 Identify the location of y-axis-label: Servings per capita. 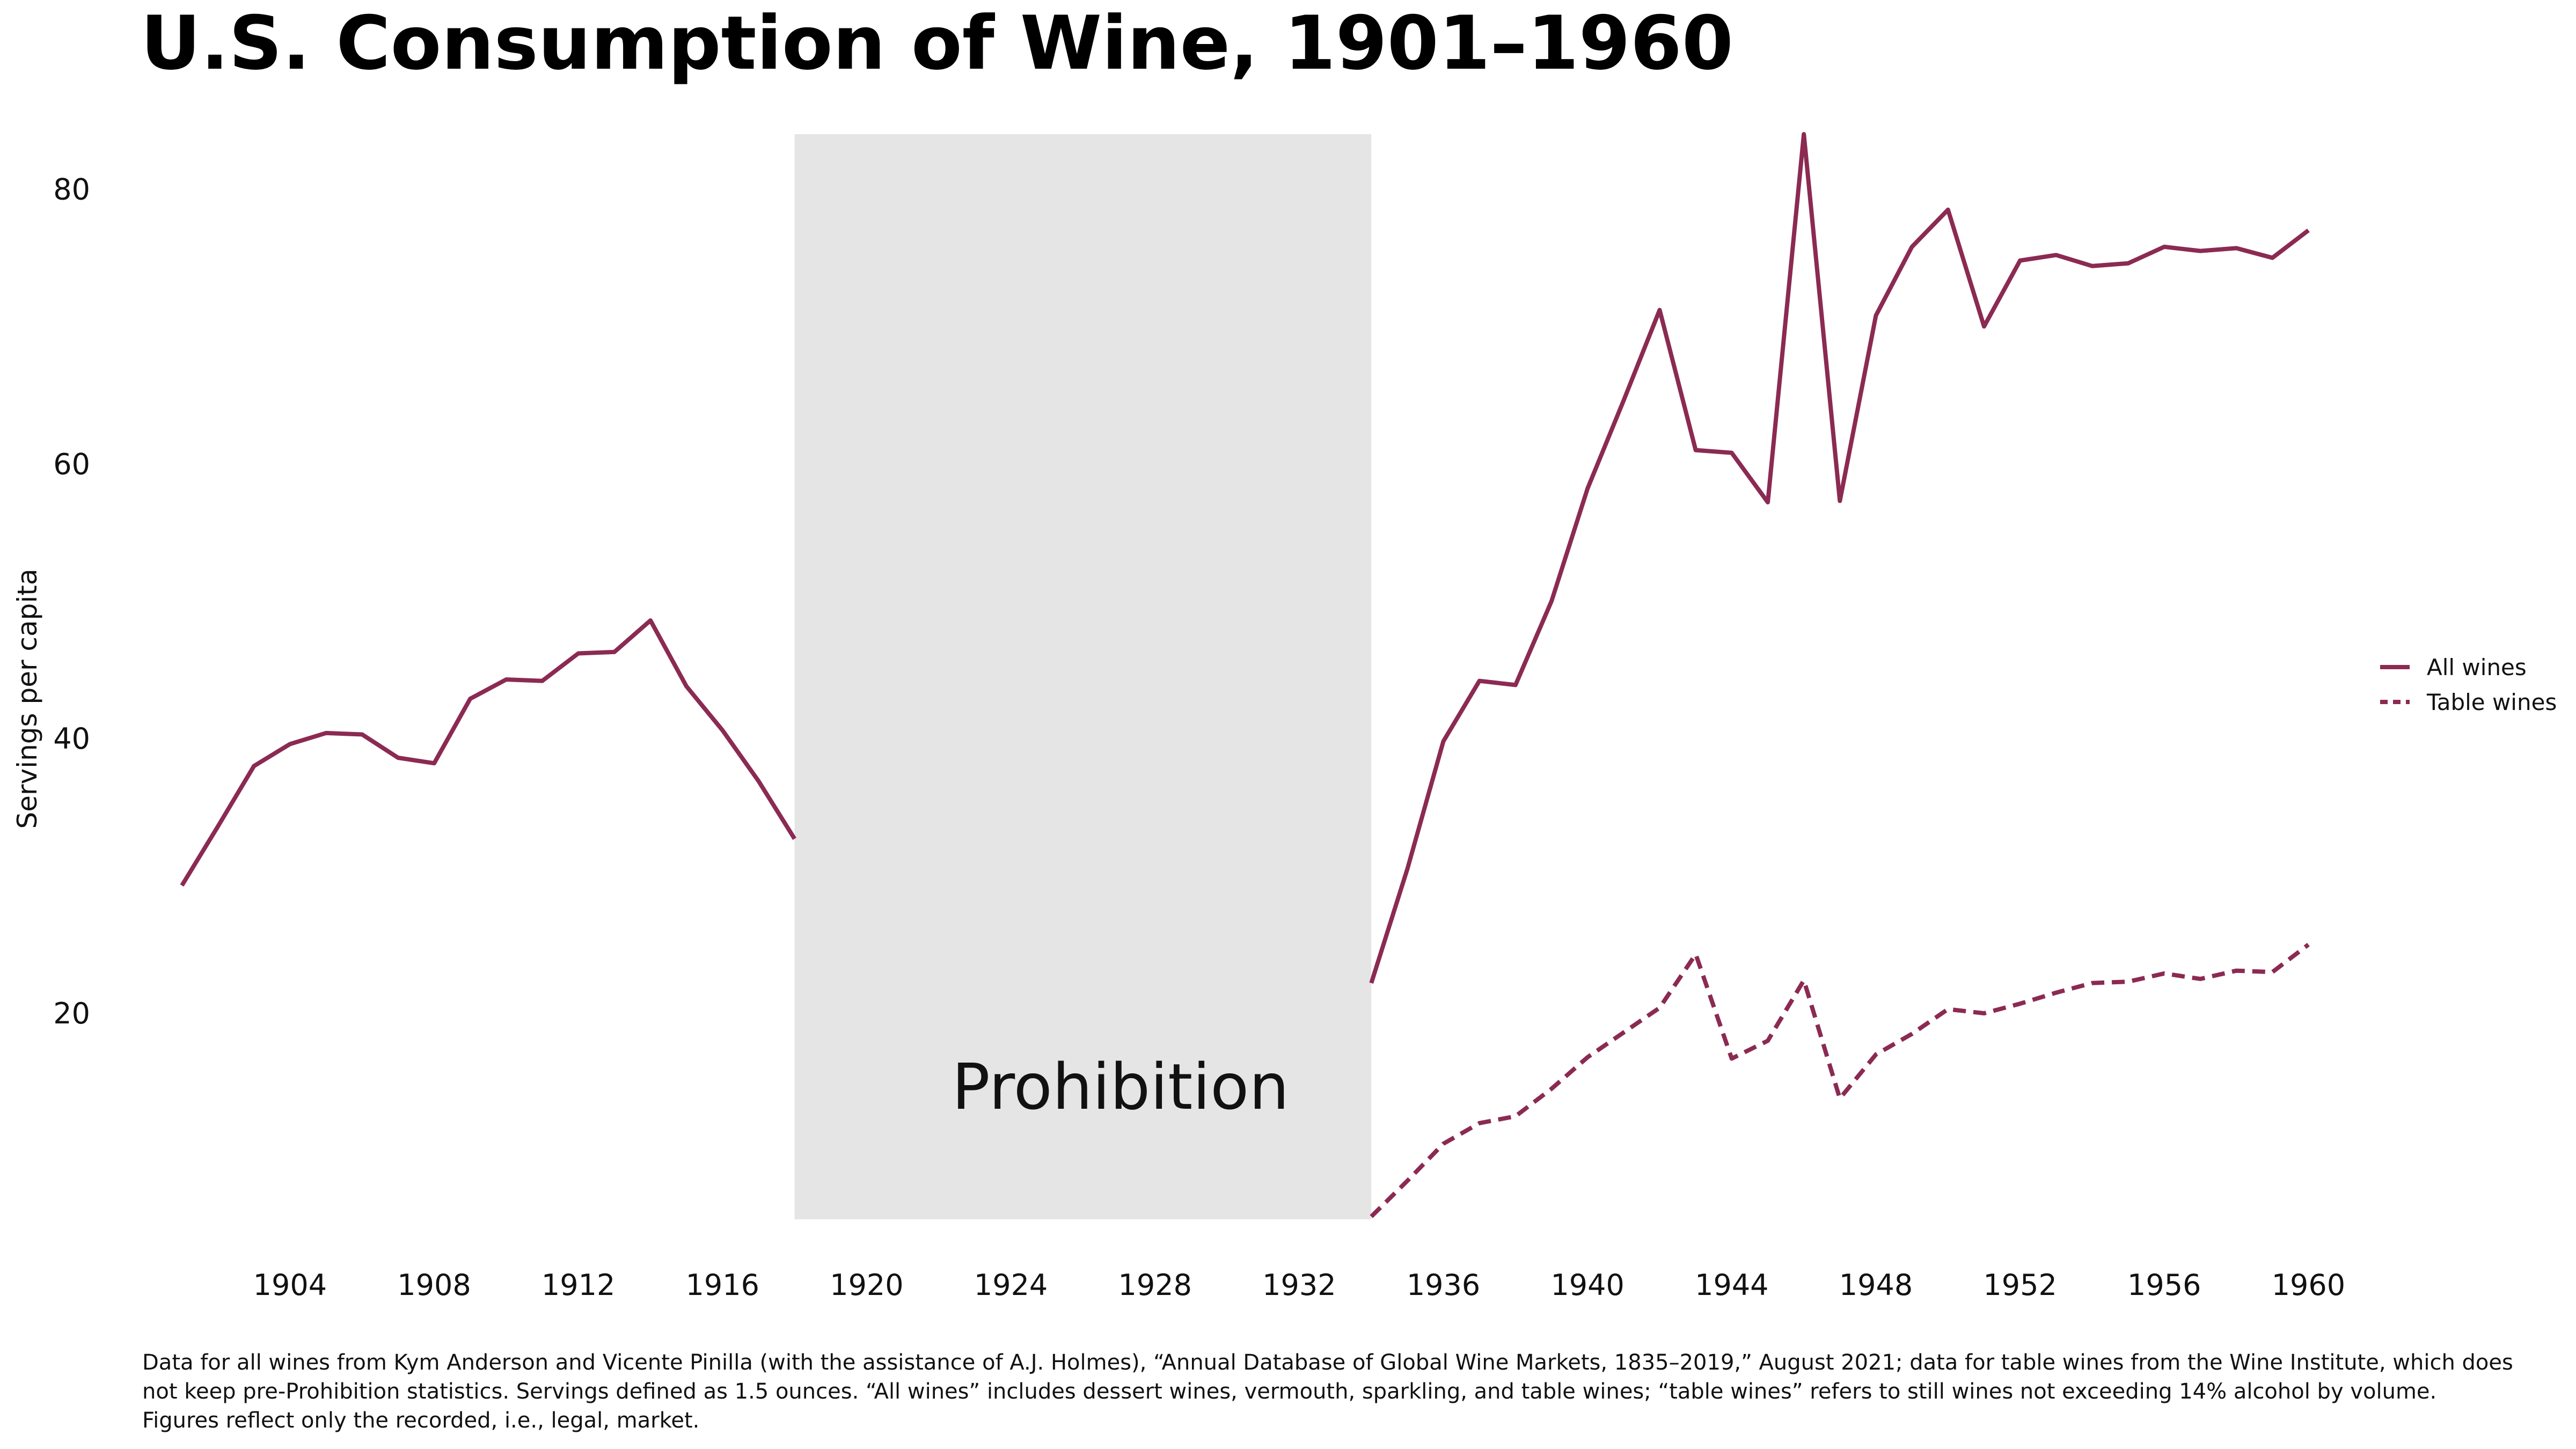
(27, 699).